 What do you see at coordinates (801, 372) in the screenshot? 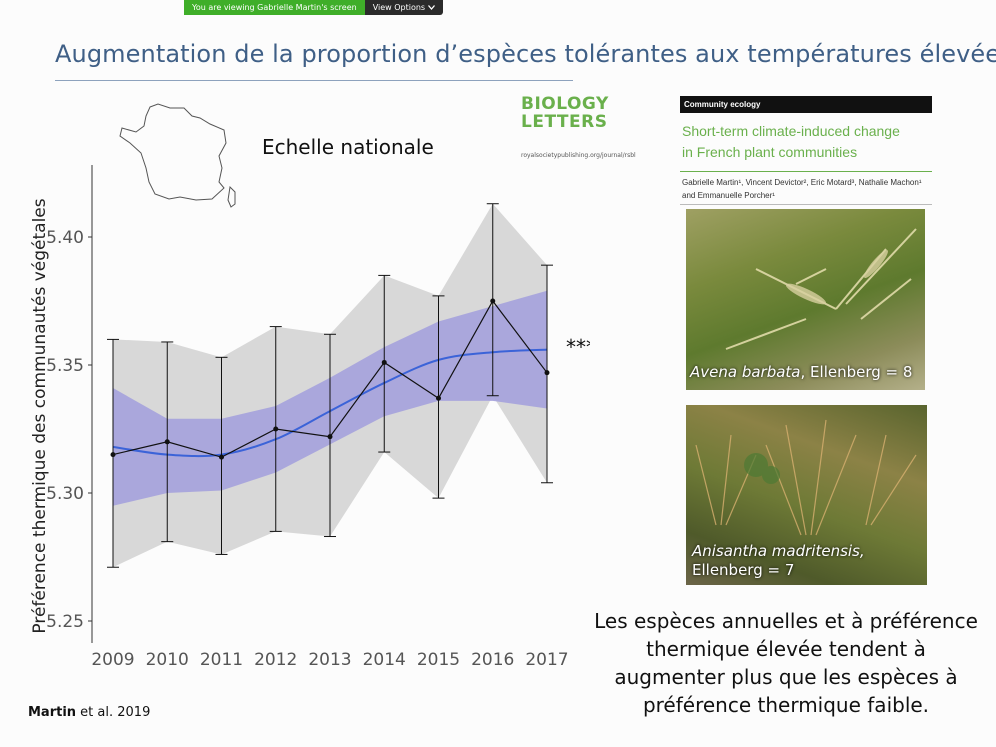
I see `photo1-caption: Avena barbata, Ellenberg = 8` at bounding box center [801, 372].